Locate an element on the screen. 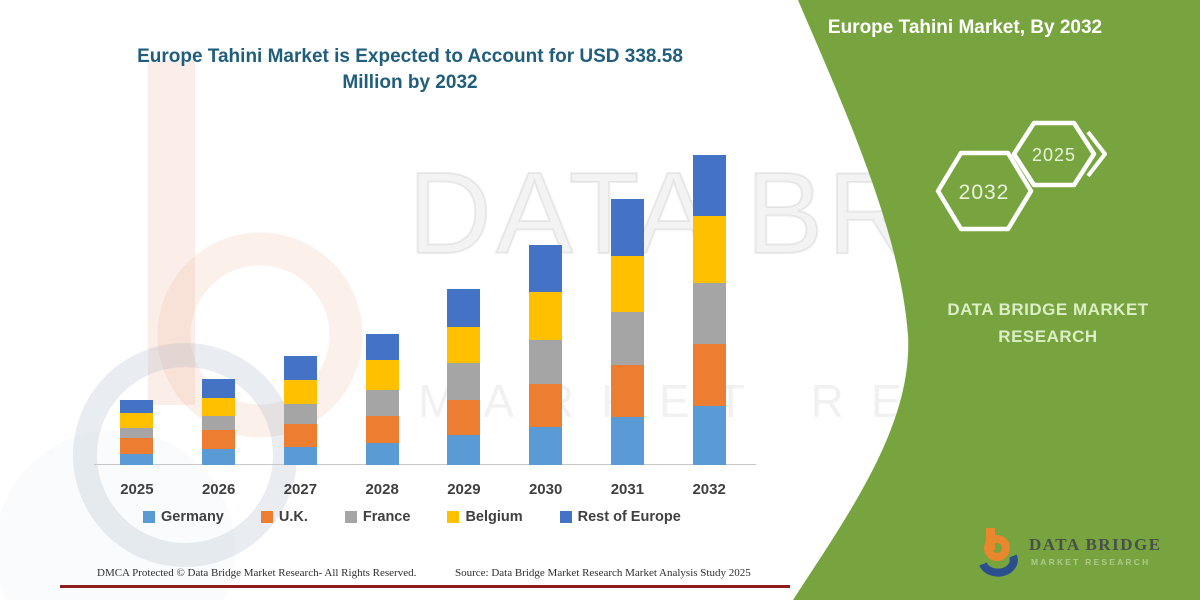  legend-item: Belgium is located at coordinates (485, 517).